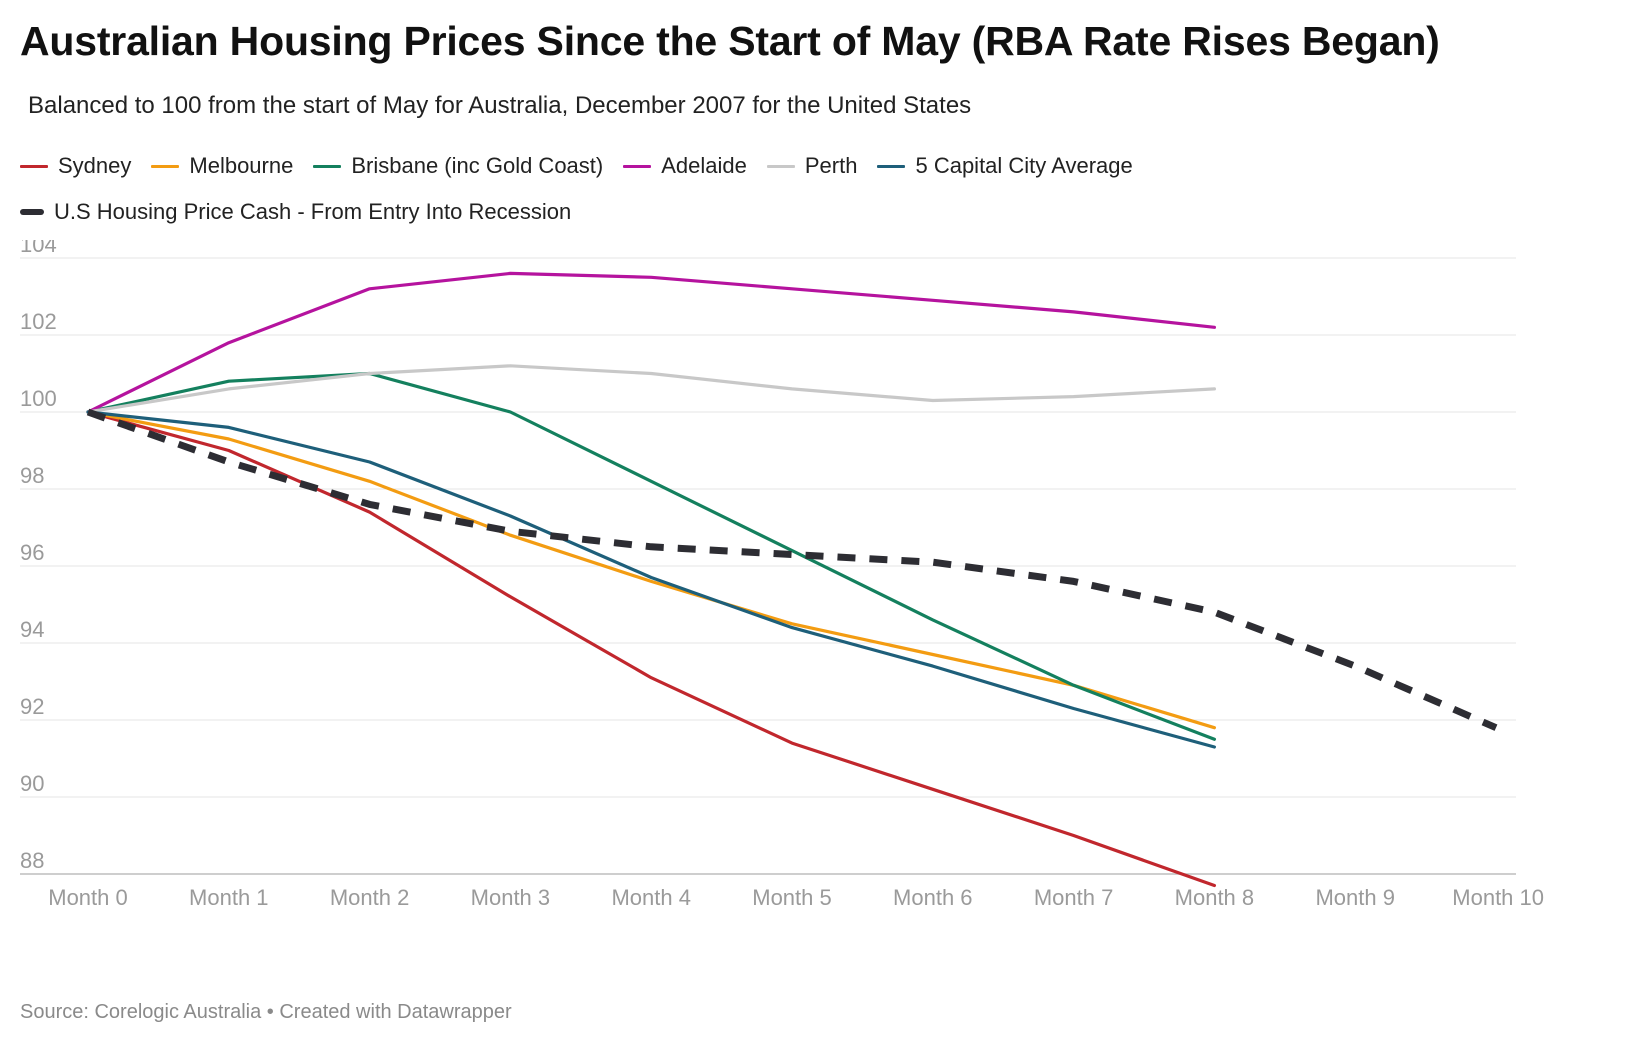 This screenshot has width=1640, height=1040. Describe the element at coordinates (370, 897) in the screenshot. I see `x-tick-label: Month 2` at that location.